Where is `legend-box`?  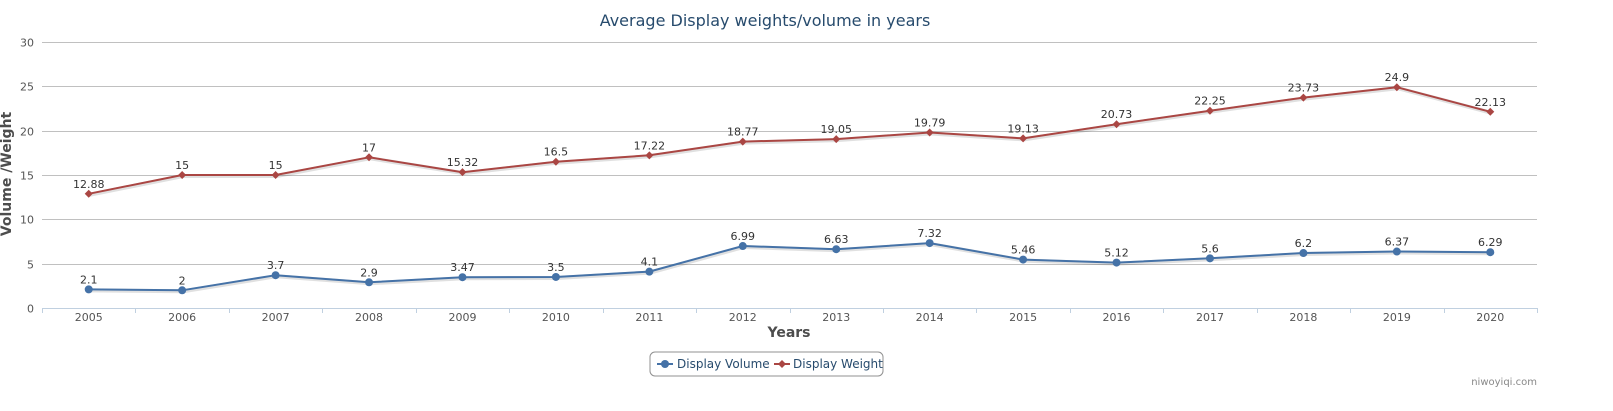
legend-box is located at coordinates (766, 364).